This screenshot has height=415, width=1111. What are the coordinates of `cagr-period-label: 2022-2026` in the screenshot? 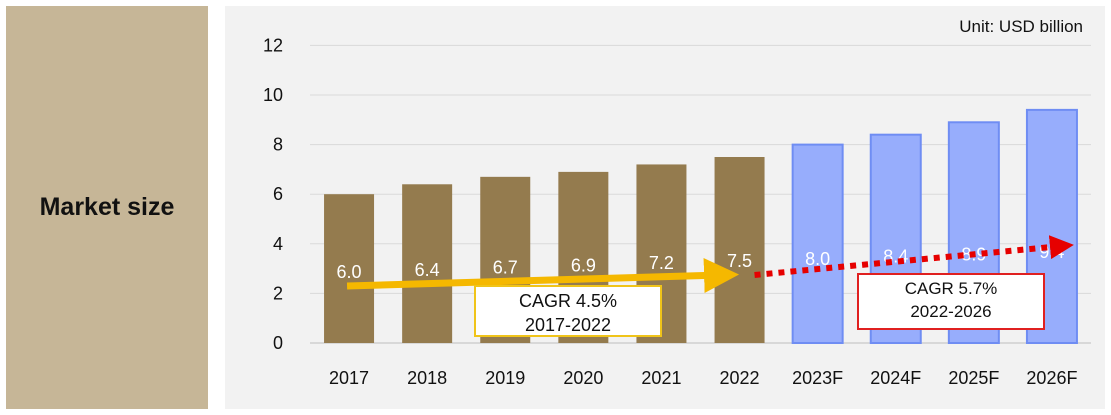 It's located at (951, 311).